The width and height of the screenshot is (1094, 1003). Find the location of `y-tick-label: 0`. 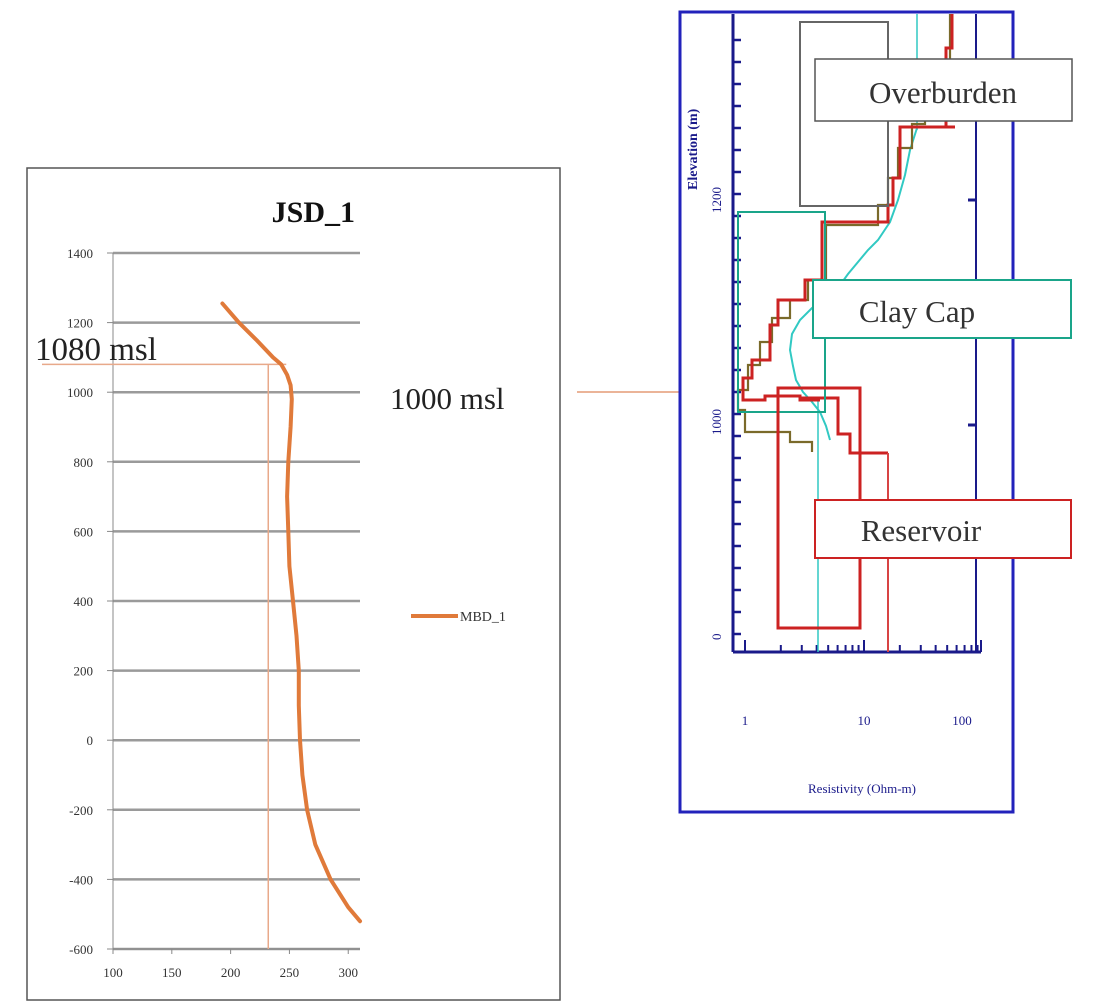

y-tick-label: 0 is located at coordinates (90, 740).